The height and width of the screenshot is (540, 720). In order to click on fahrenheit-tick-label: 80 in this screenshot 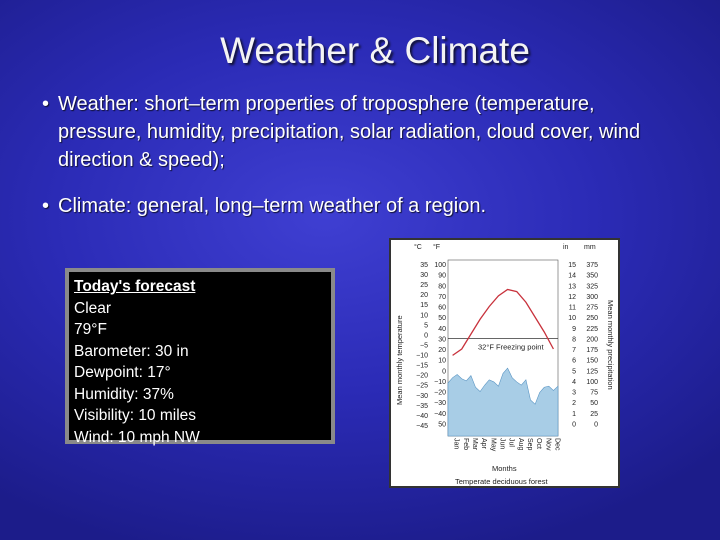, I will do `click(442, 286)`.